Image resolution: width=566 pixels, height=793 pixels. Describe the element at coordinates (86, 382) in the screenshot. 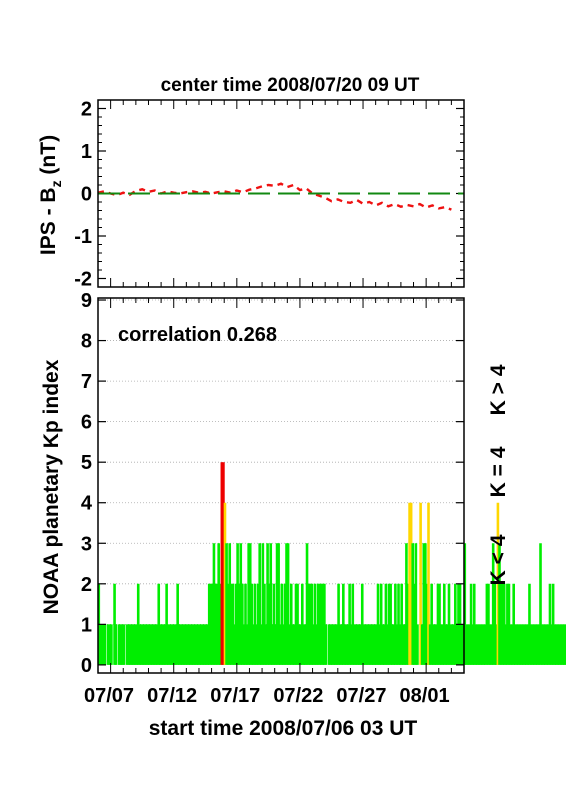

I see `kp-y-tick-label: 7` at that location.